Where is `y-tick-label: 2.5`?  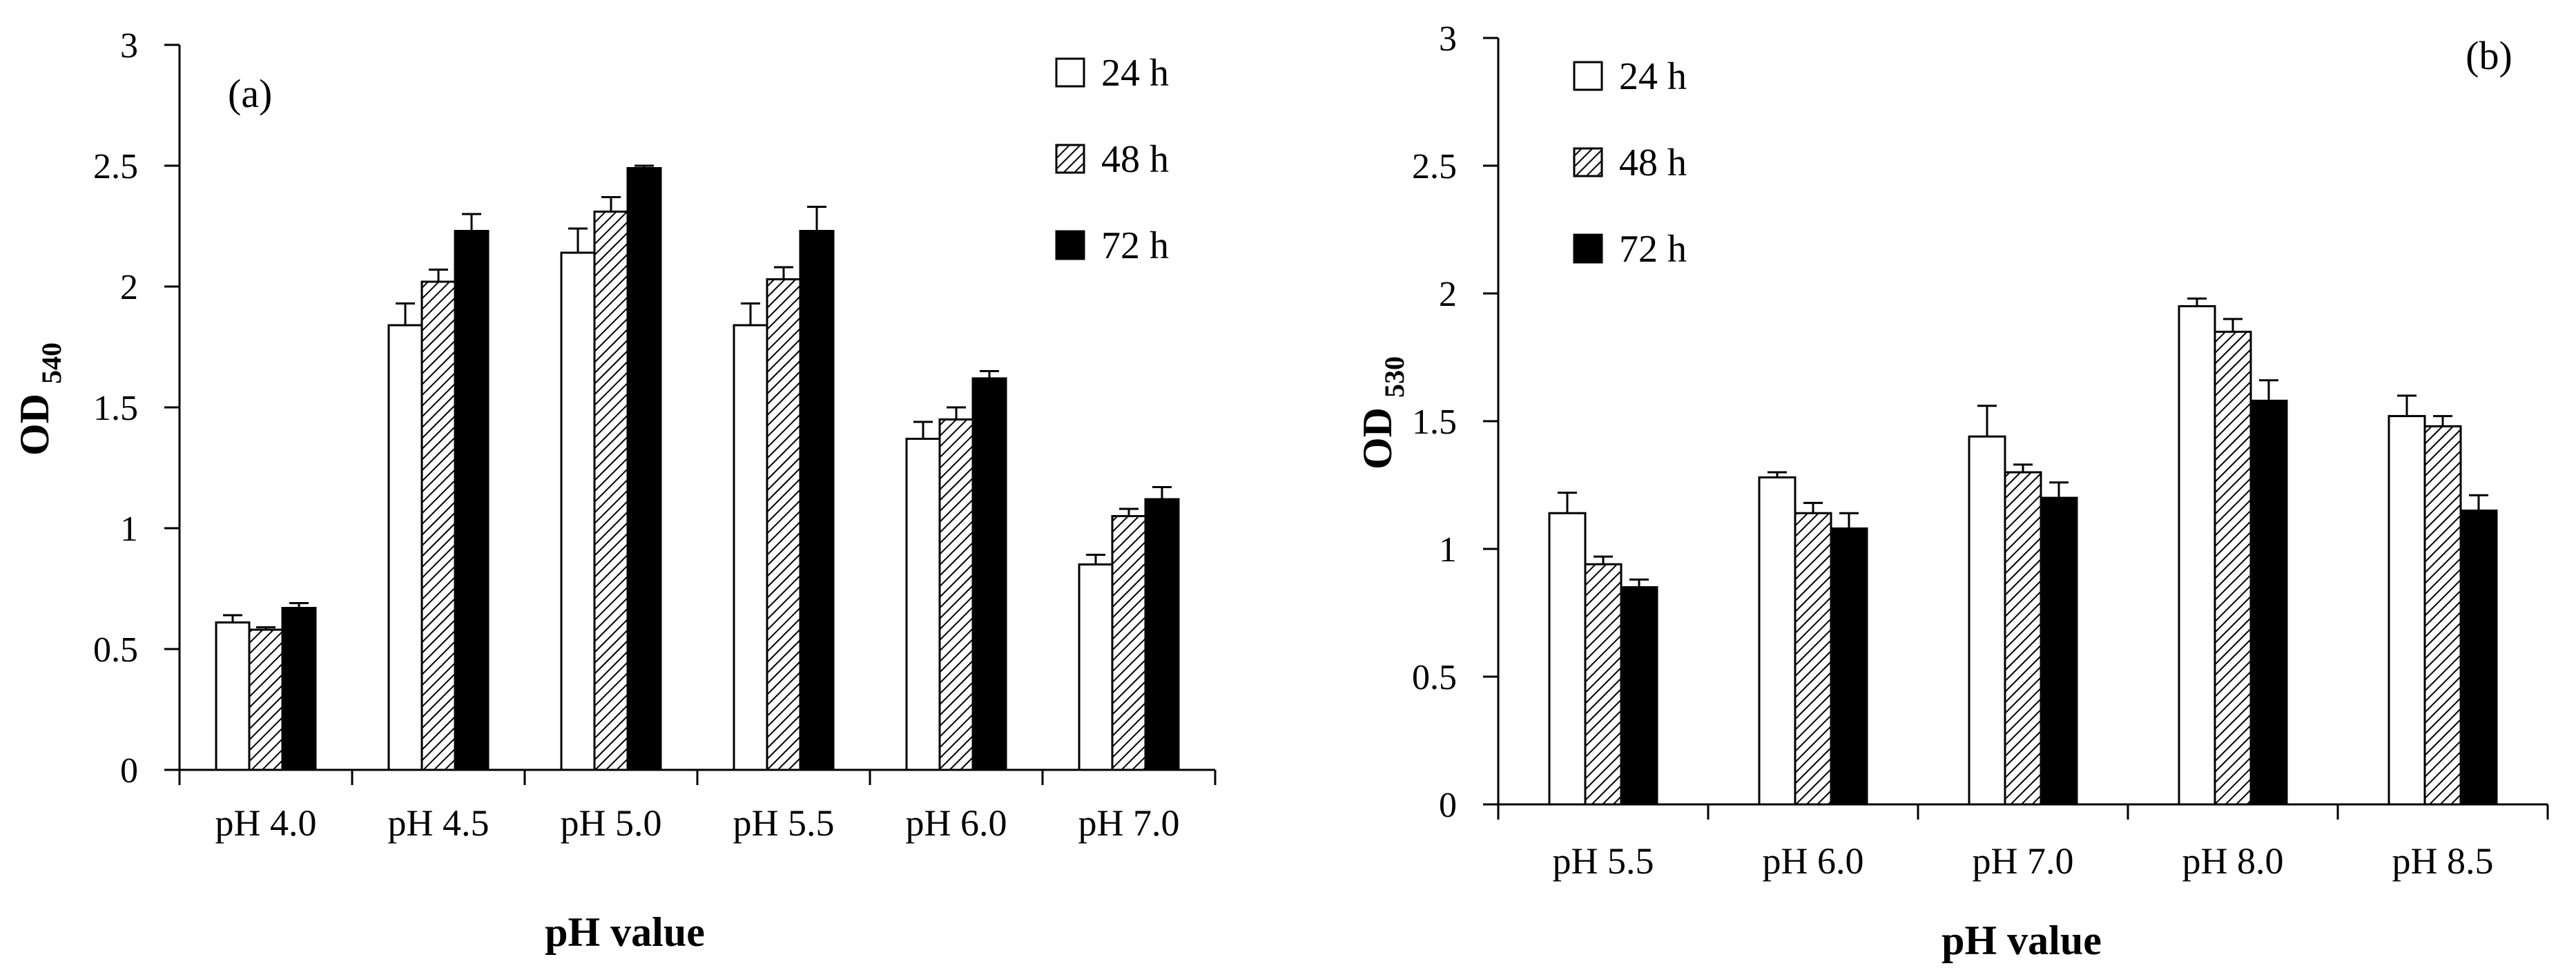
y-tick-label: 2.5 is located at coordinates (115, 166).